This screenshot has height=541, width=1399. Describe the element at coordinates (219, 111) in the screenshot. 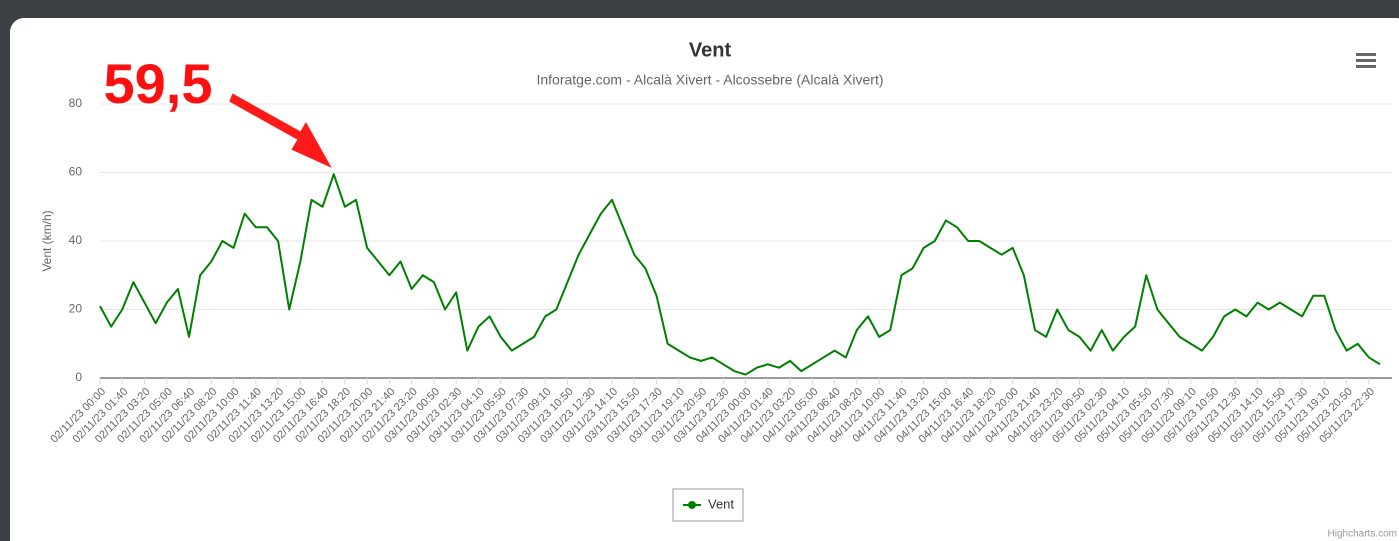

I see `annotation-group: 59,5` at that location.